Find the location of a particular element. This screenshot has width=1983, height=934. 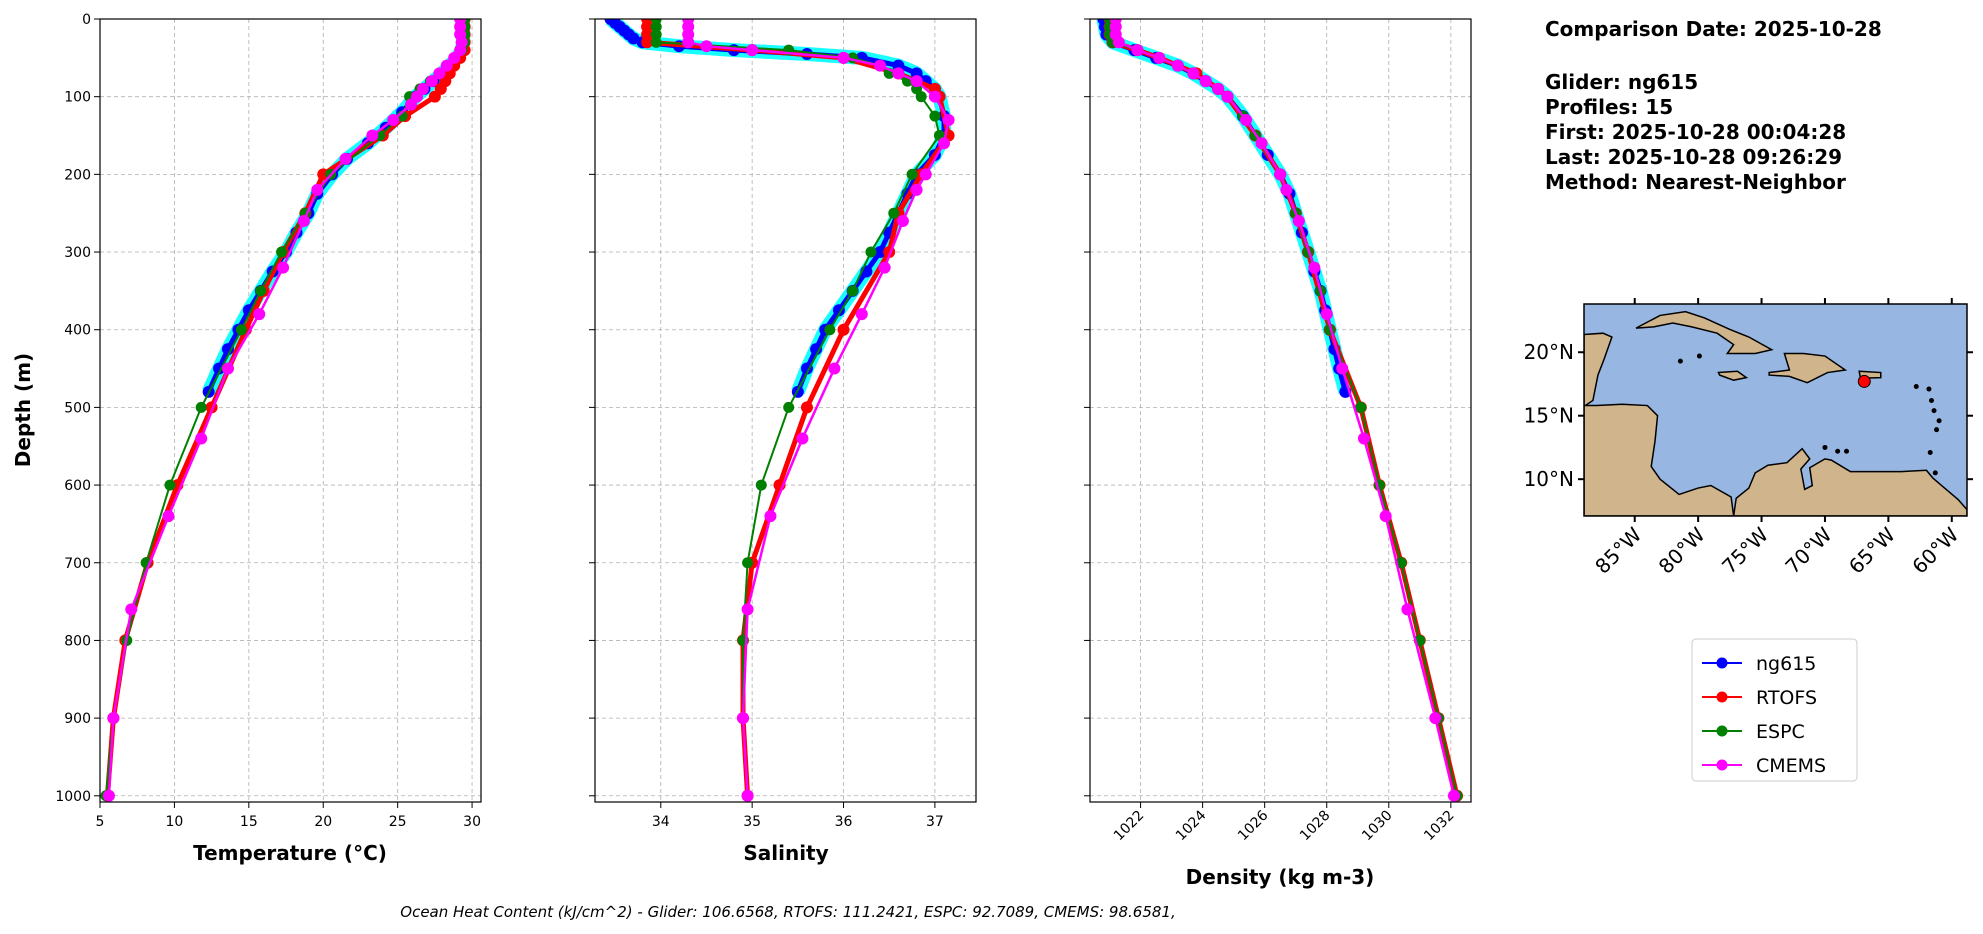

map-lon-label: 65°W is located at coordinates (1872, 550).